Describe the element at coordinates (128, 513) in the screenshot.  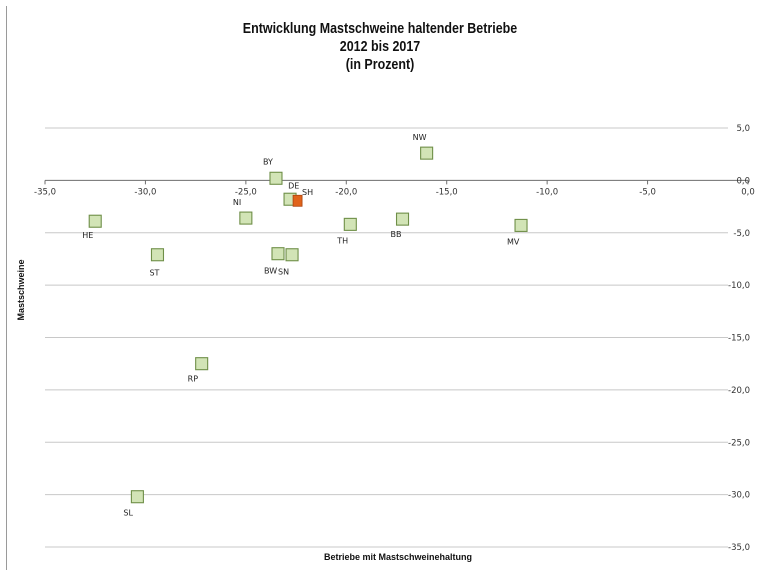
I see `point-label-sl: SL` at that location.